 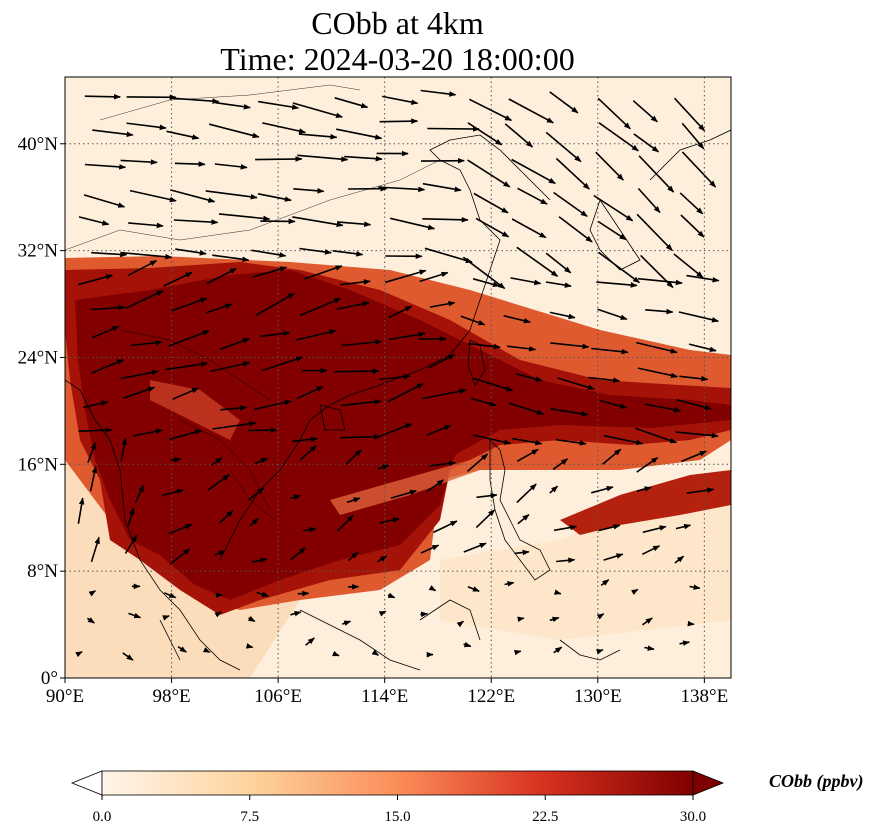 What do you see at coordinates (545, 817) in the screenshot?
I see `colorbar-tick-label: 22.5` at bounding box center [545, 817].